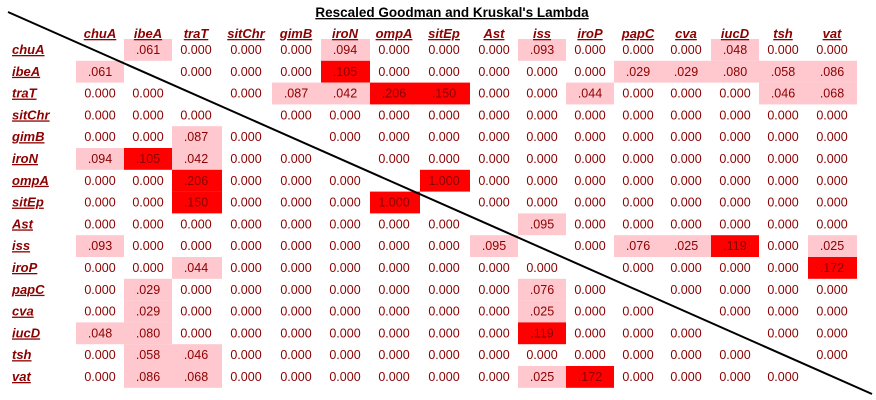 Image resolution: width=876 pixels, height=400 pixels. I want to click on cell-value: .150, so click(444, 94).